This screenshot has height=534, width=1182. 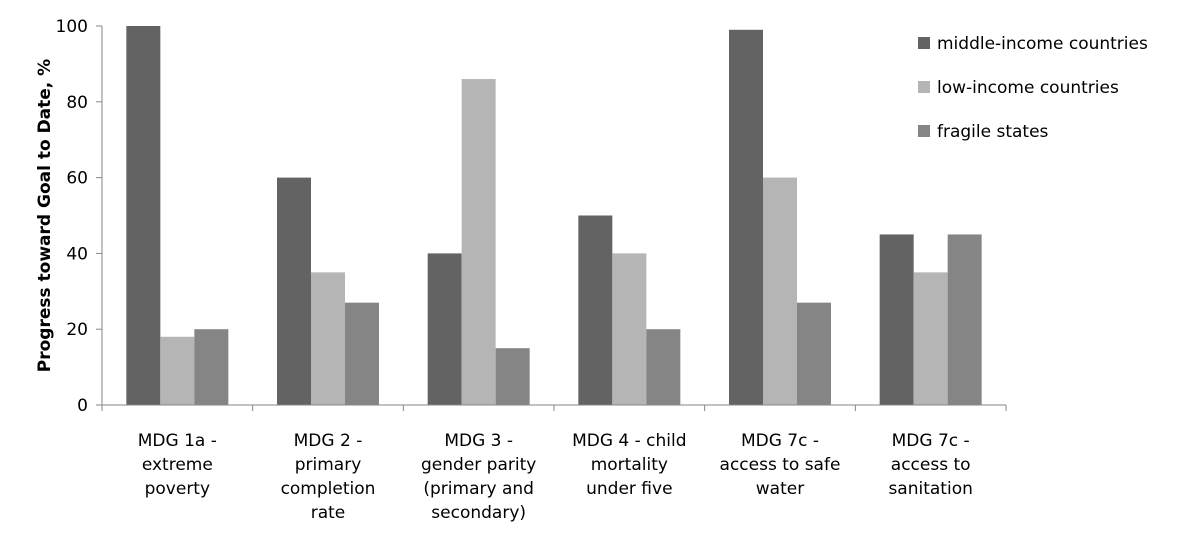 What do you see at coordinates (77, 330) in the screenshot?
I see `y-tick-label: 20` at bounding box center [77, 330].